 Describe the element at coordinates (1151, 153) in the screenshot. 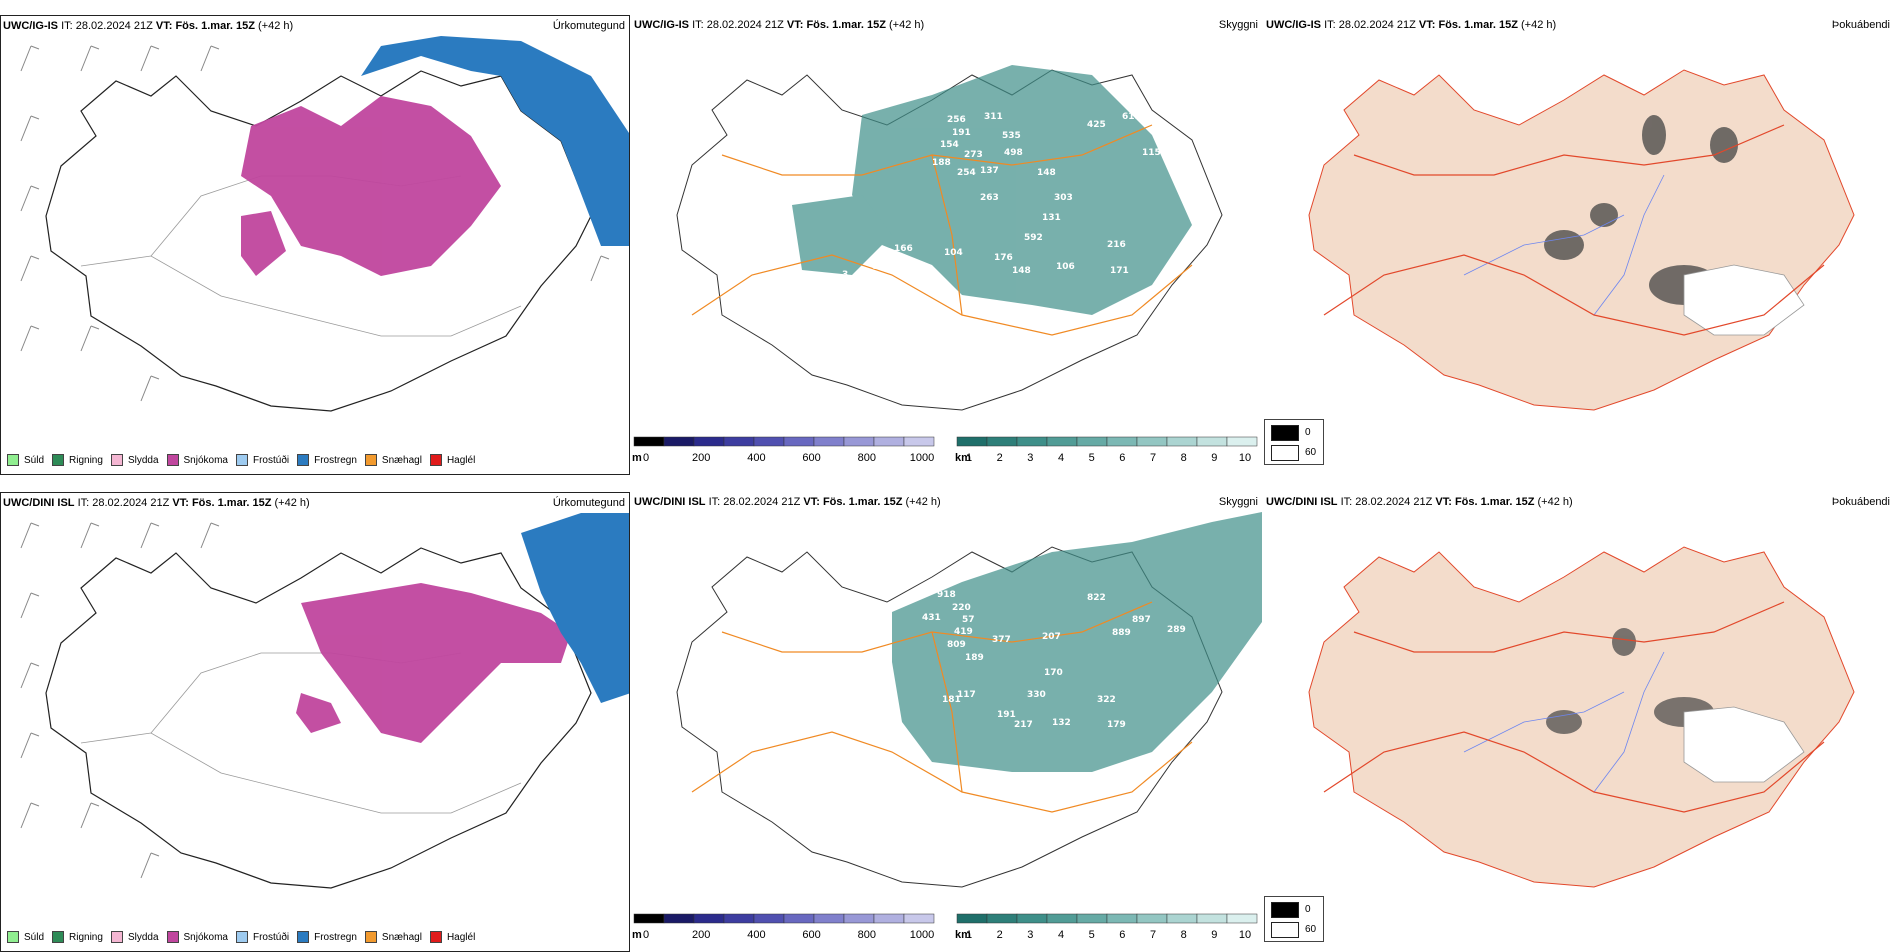

I see `svg-text: 115` at that location.